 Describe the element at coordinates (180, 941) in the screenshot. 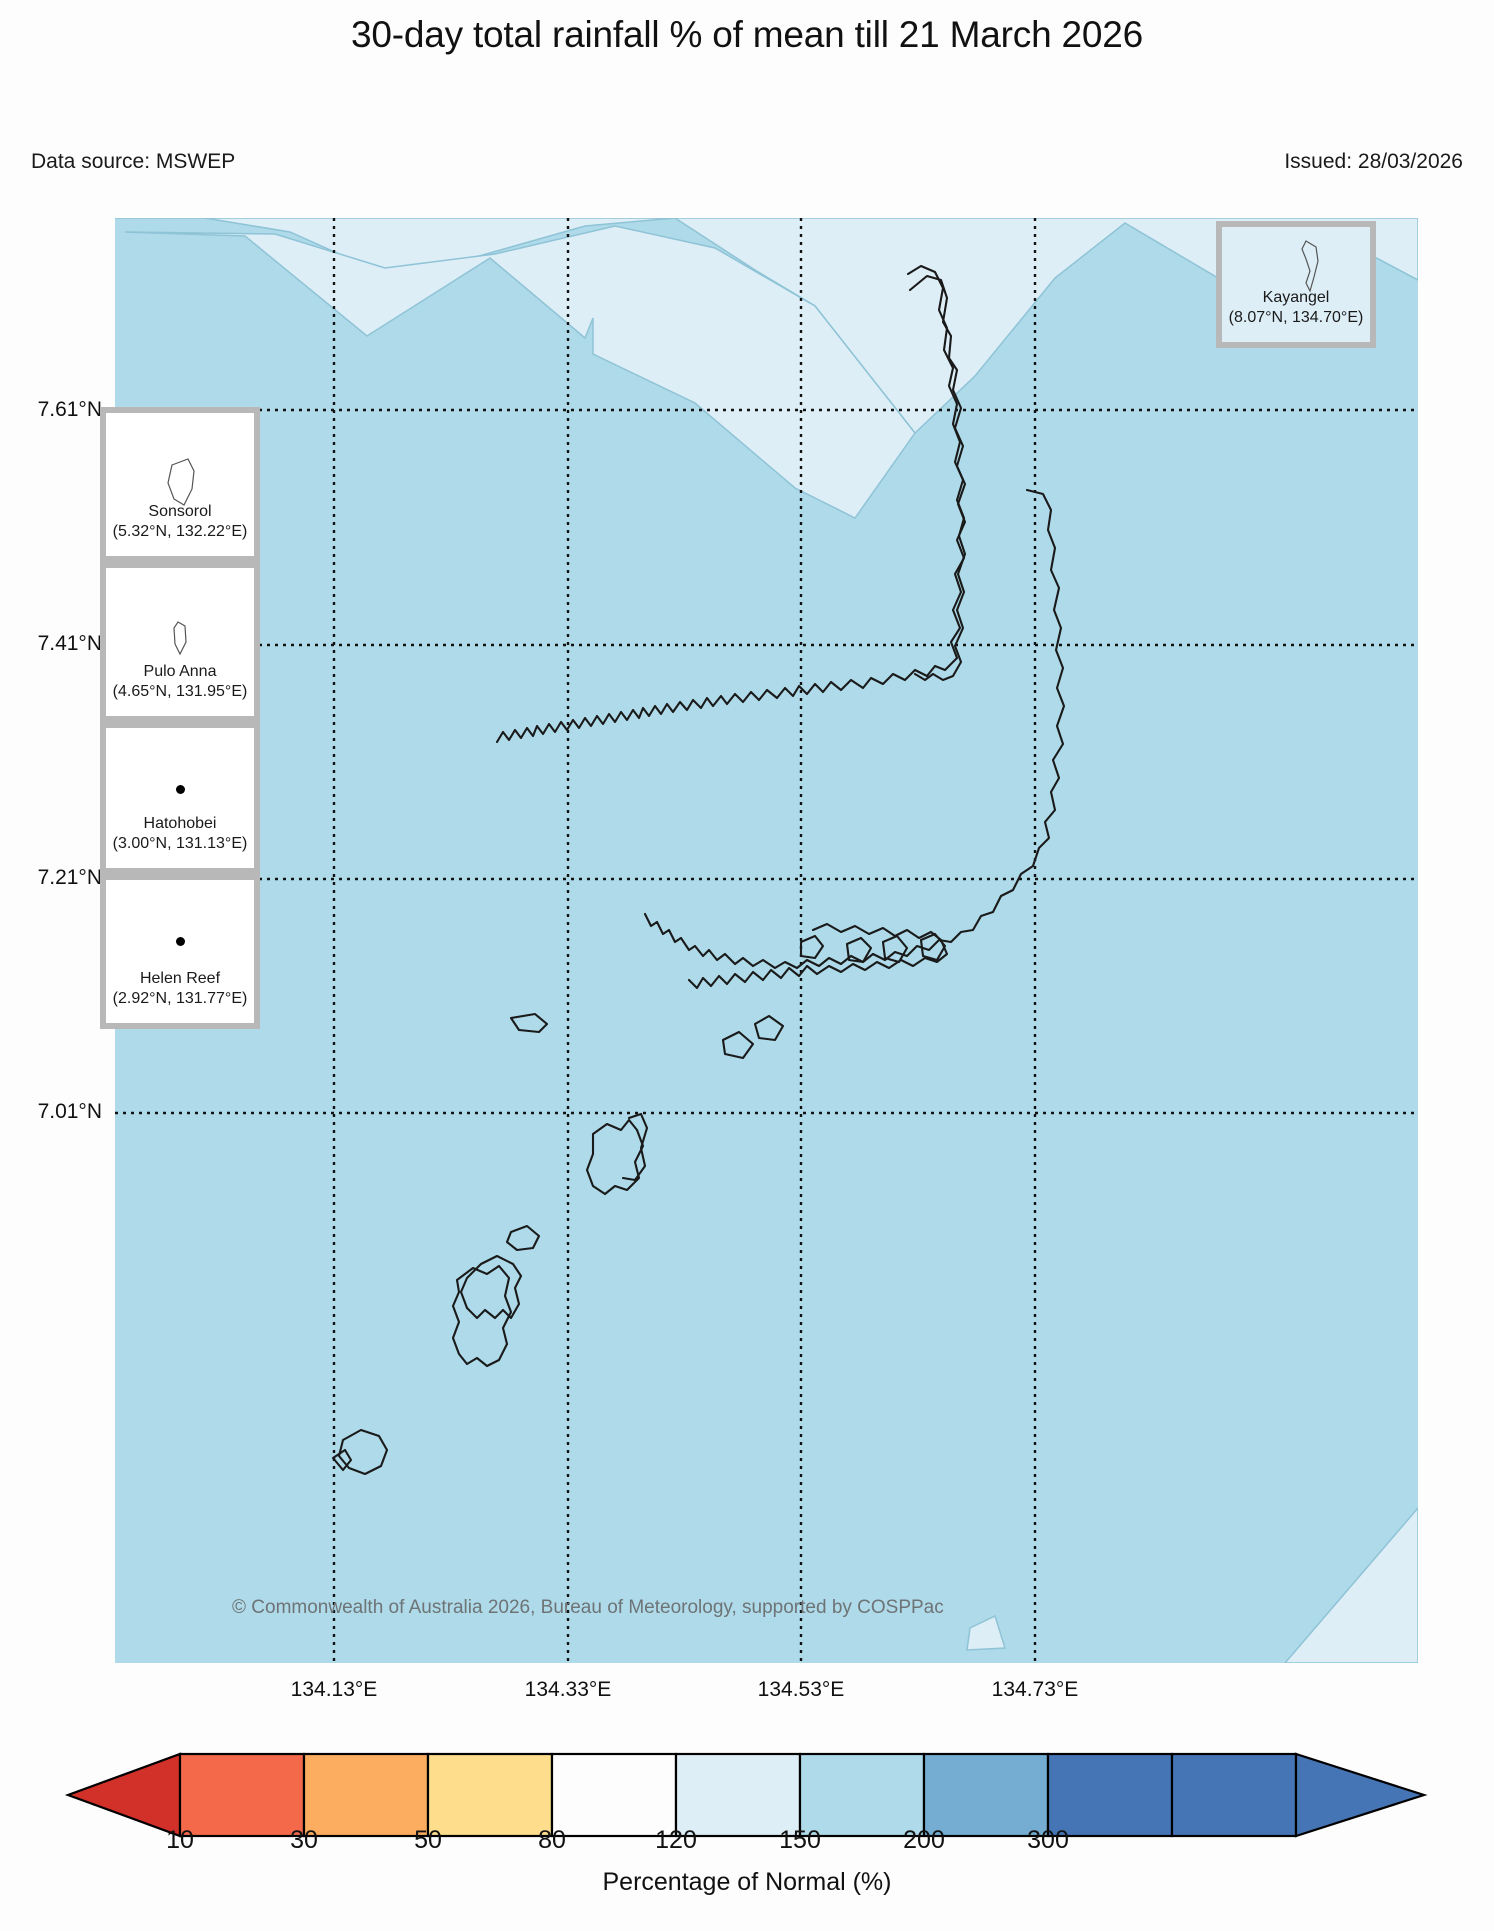

I see `helen-reef-point-marker` at that location.